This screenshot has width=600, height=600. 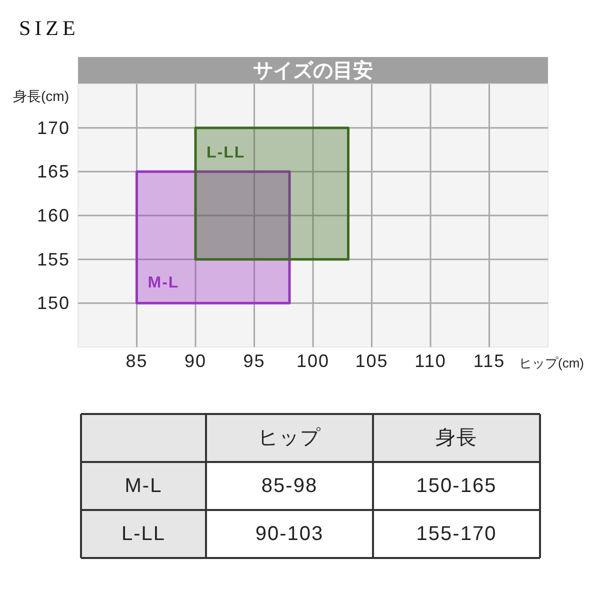 I want to click on table-cell: 155-170, so click(x=456, y=534).